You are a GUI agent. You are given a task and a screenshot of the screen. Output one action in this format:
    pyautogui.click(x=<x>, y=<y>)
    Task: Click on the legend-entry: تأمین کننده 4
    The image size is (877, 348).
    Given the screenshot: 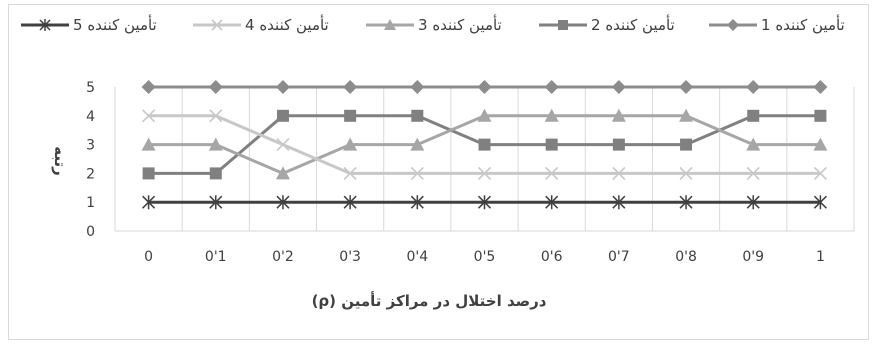 What is the action you would take?
    pyautogui.click(x=261, y=24)
    